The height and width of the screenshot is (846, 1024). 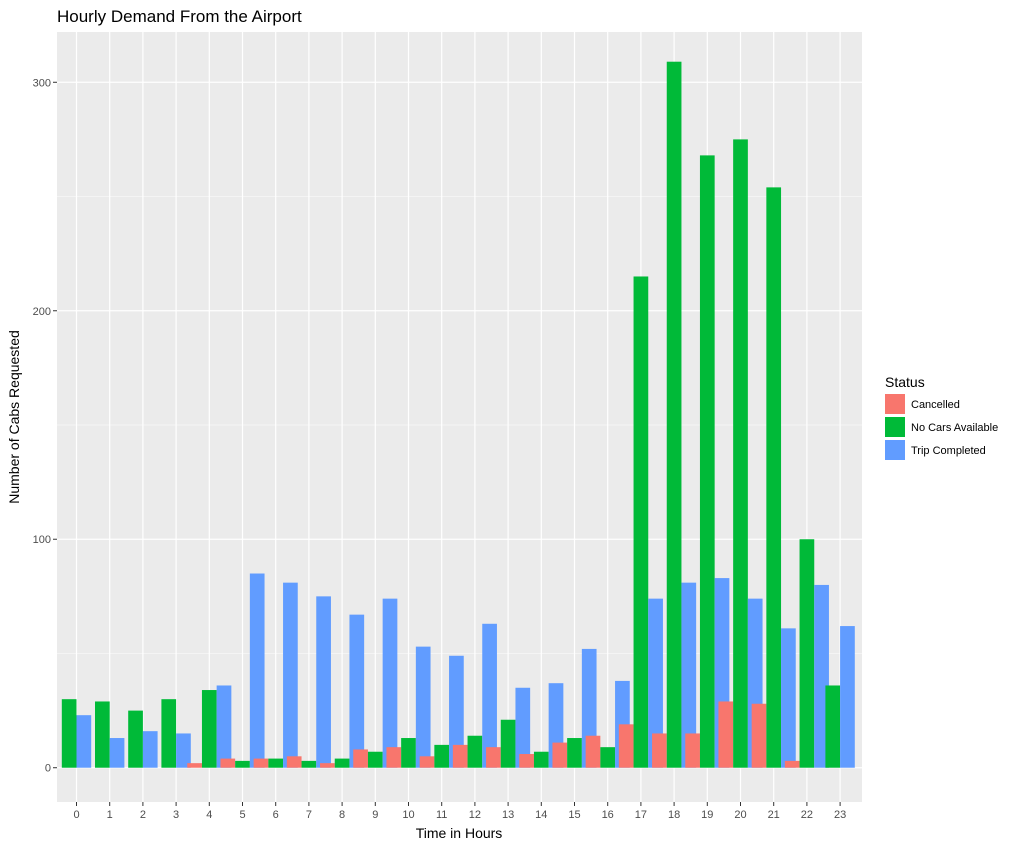 I want to click on x-tick-label: 3, so click(x=176, y=815).